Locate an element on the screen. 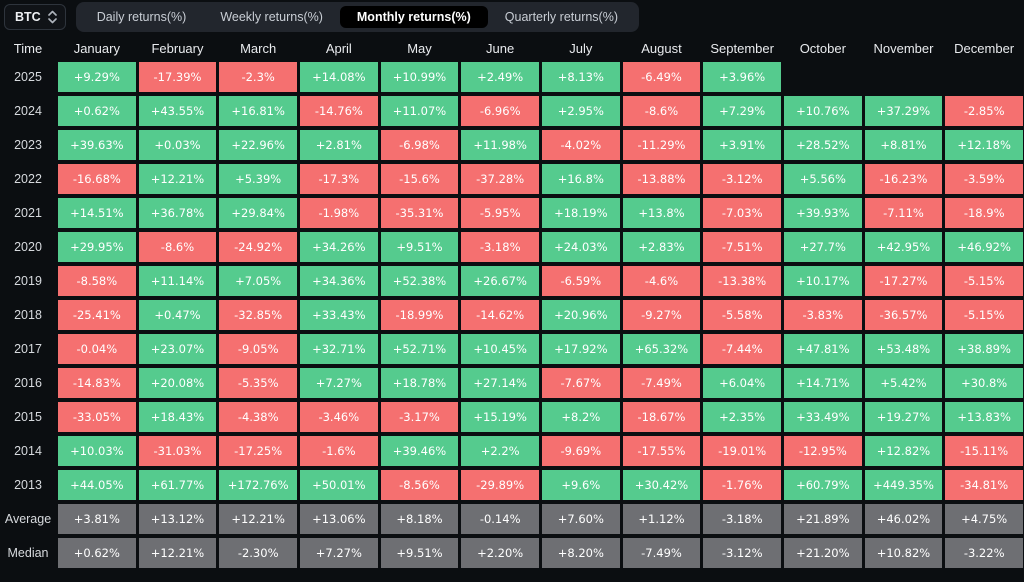 Image resolution: width=1024 pixels, height=582 pixels. symbol-select-value: BTC is located at coordinates (28, 17).